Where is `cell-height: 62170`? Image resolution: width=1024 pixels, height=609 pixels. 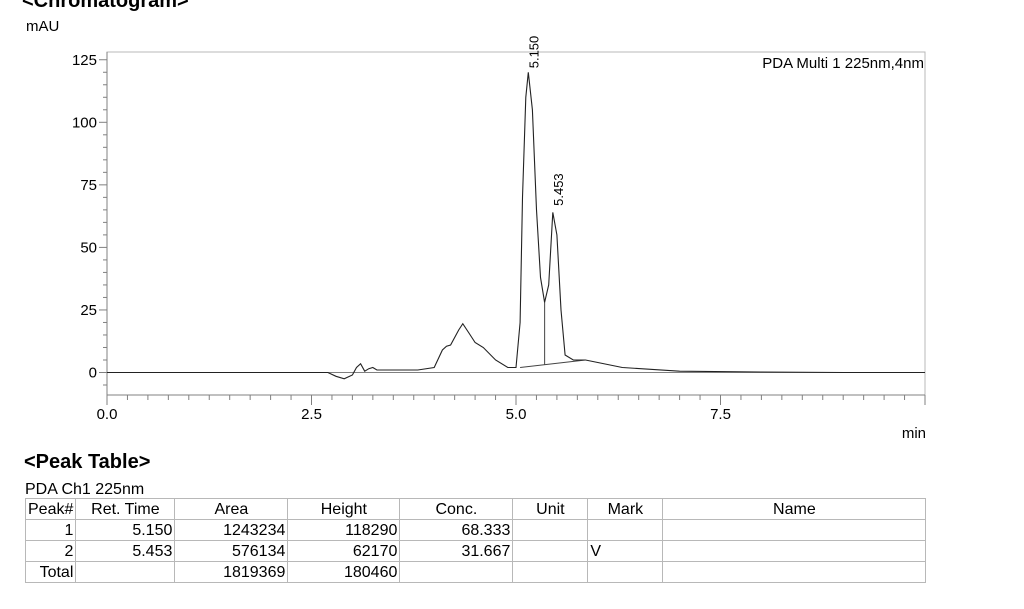
cell-height: 62170 is located at coordinates (344, 551).